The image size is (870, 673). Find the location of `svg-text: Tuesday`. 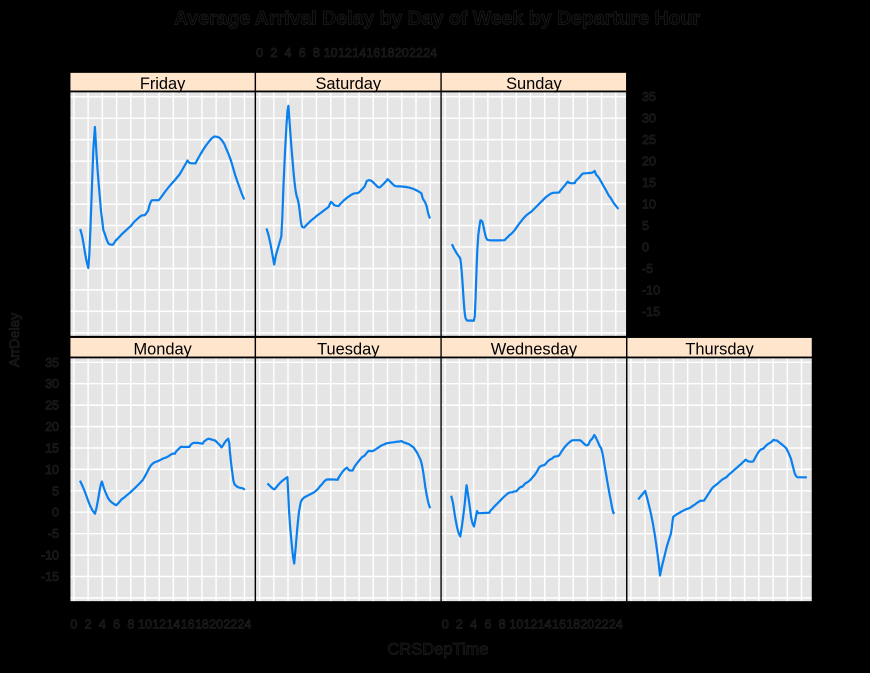

svg-text: Tuesday is located at coordinates (348, 349).